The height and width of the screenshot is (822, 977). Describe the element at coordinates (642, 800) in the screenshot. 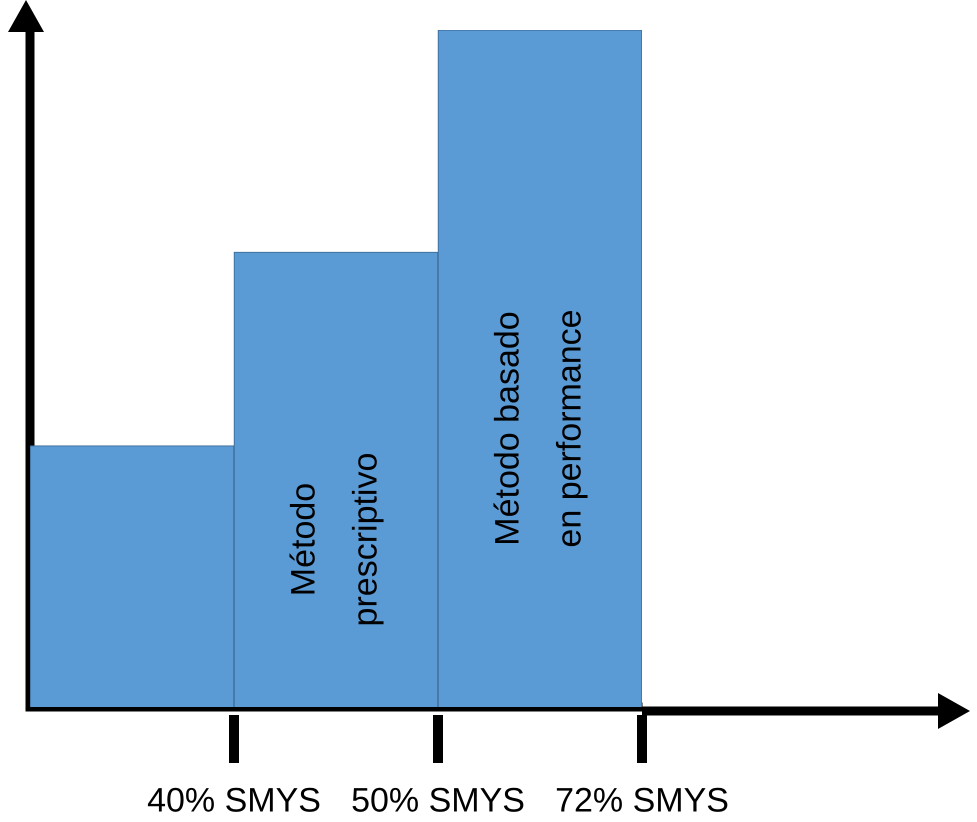

I see `text: 72% SMYS` at that location.